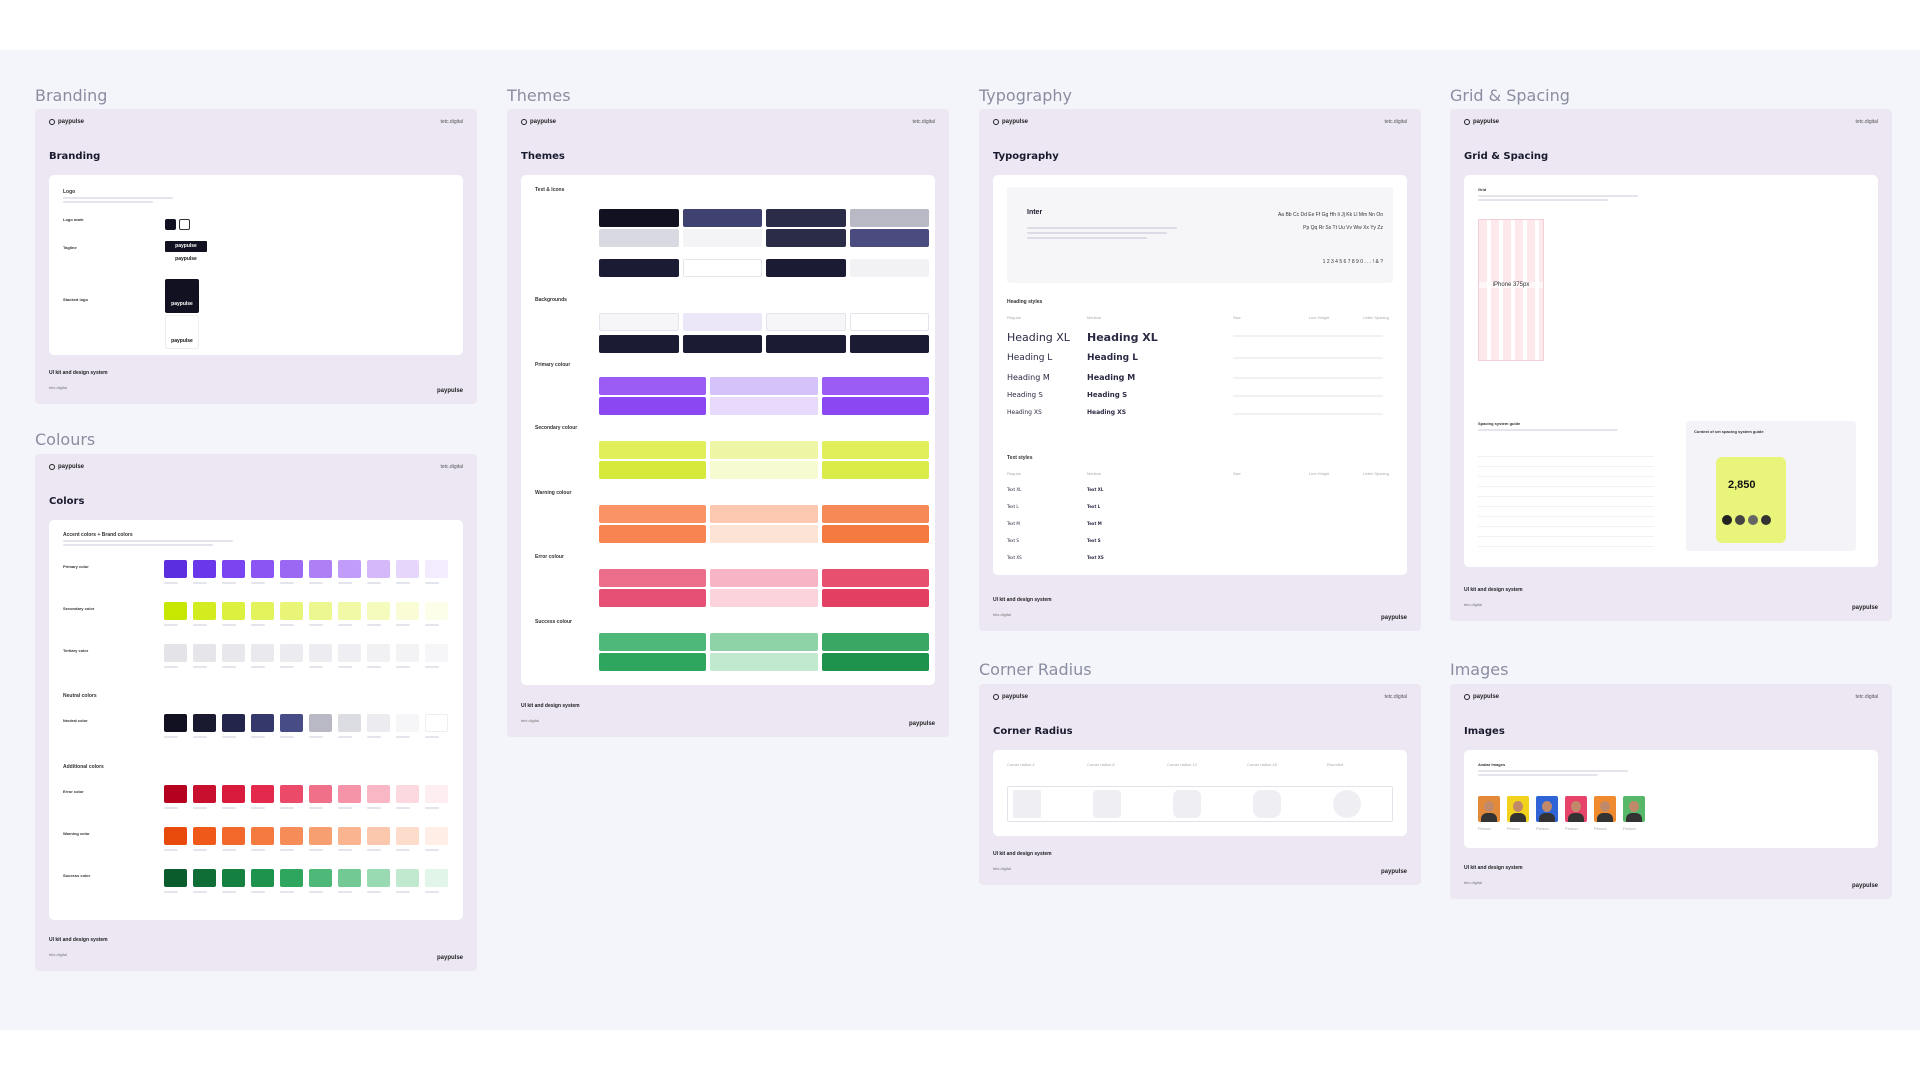 Image resolution: width=1920 pixels, height=1080 pixels. What do you see at coordinates (1319, 473) in the screenshot?
I see `col-line-height: Line Height` at bounding box center [1319, 473].